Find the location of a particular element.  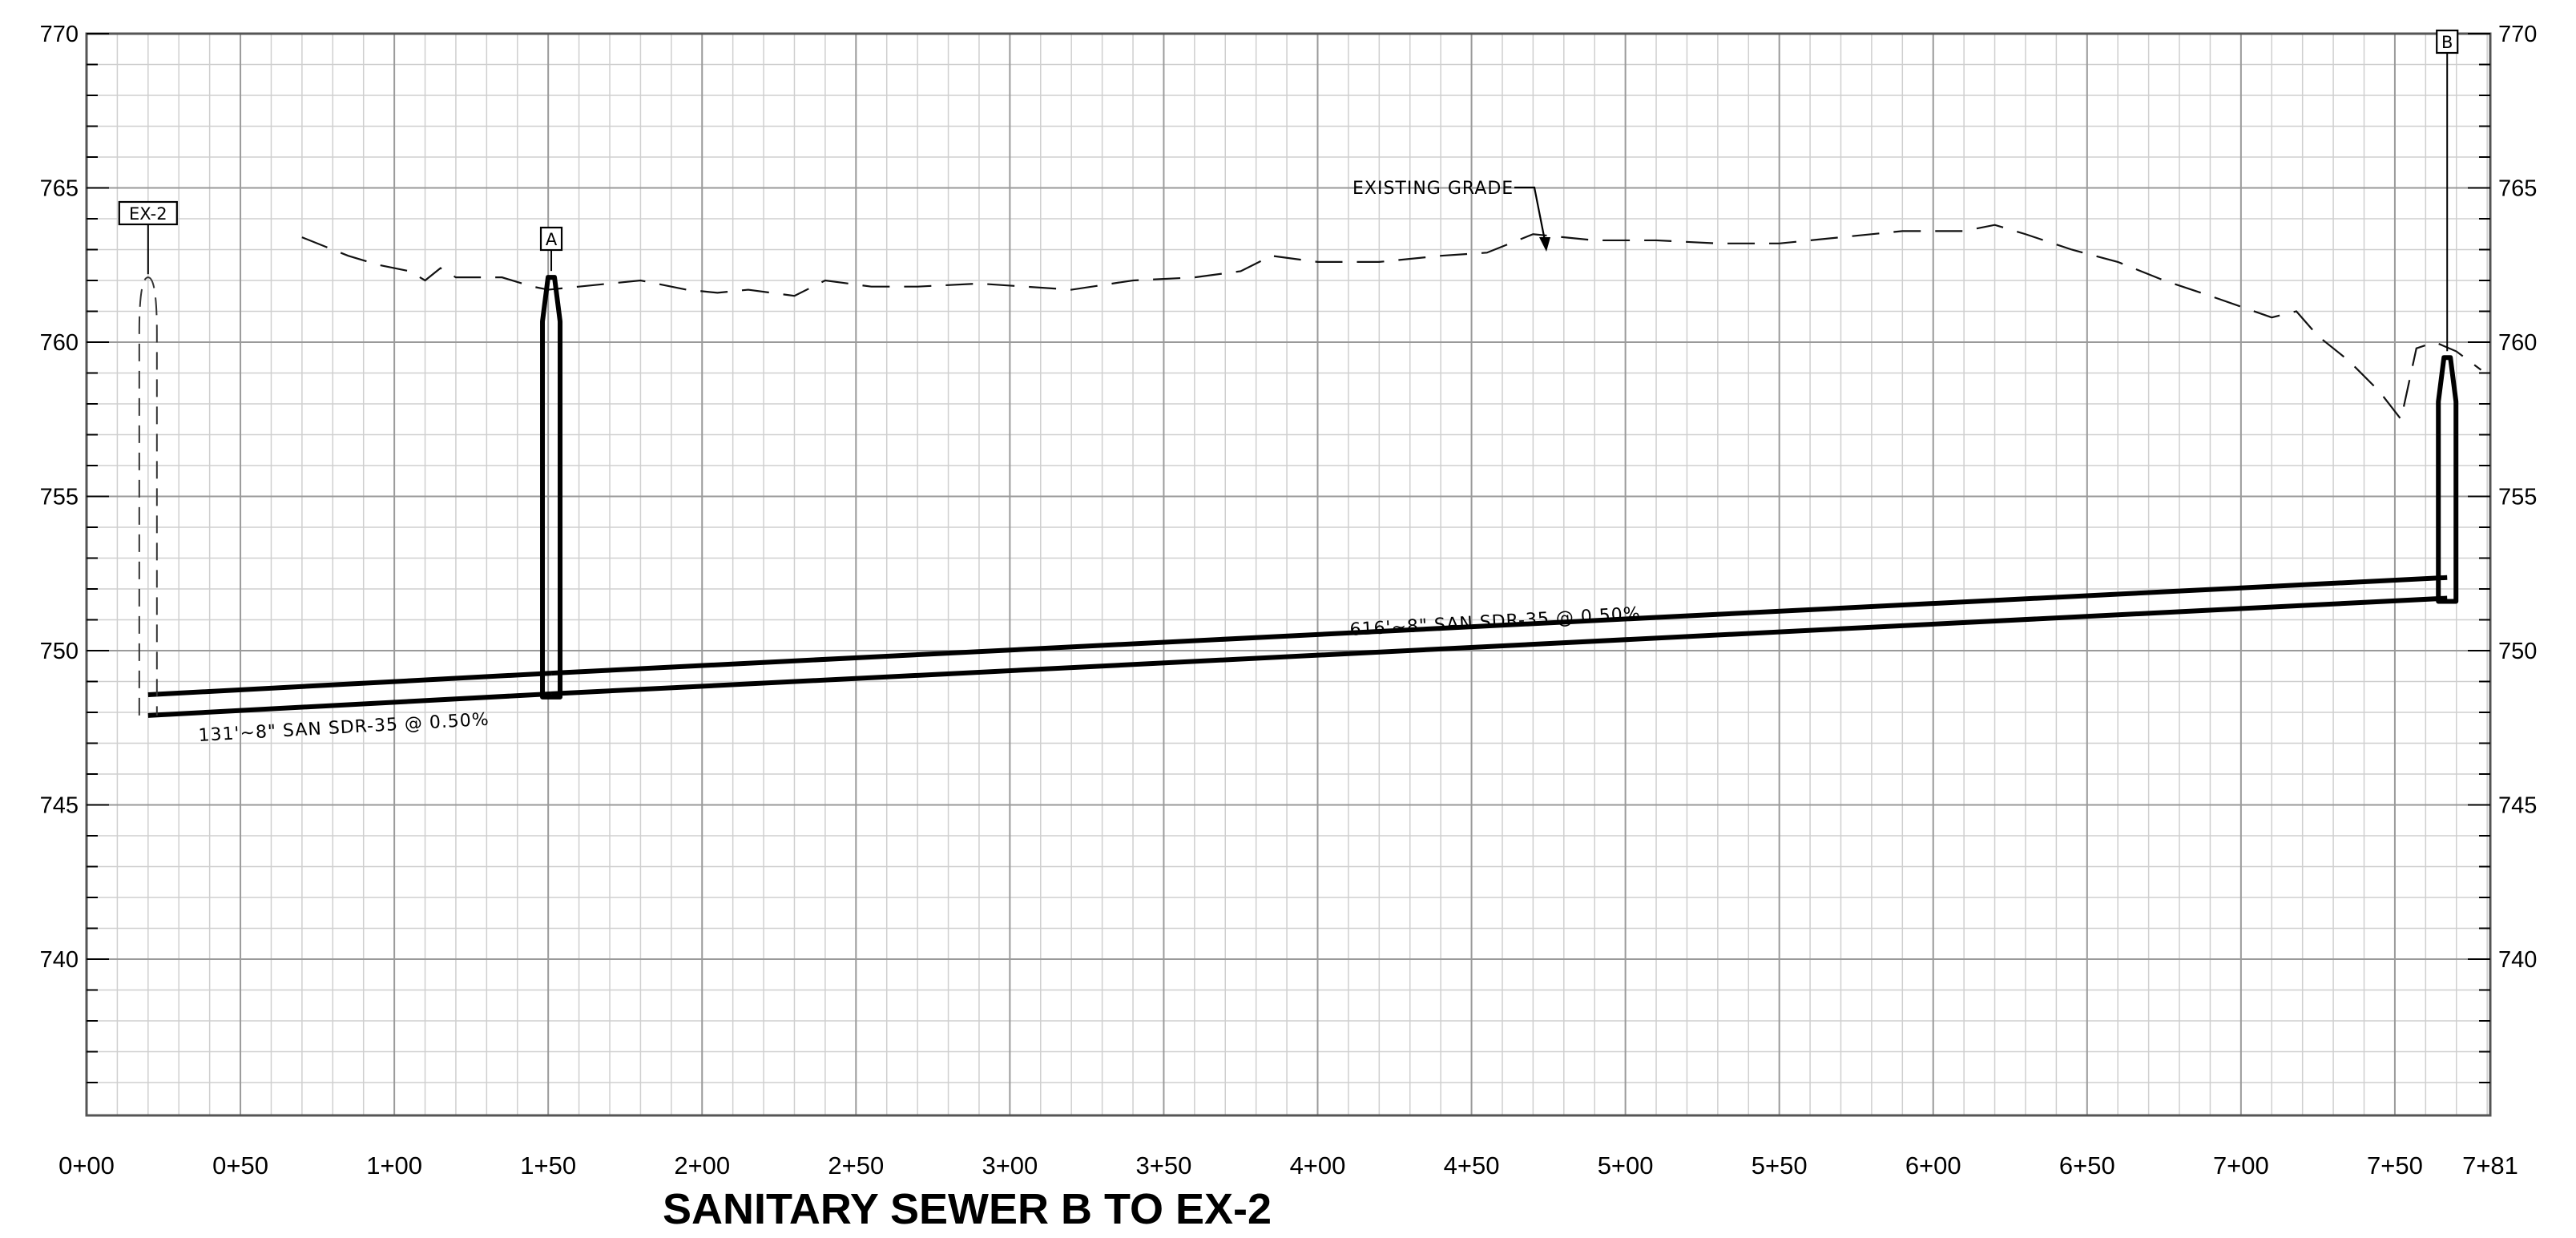

x-tick-label: 2+00 is located at coordinates (702, 1166).